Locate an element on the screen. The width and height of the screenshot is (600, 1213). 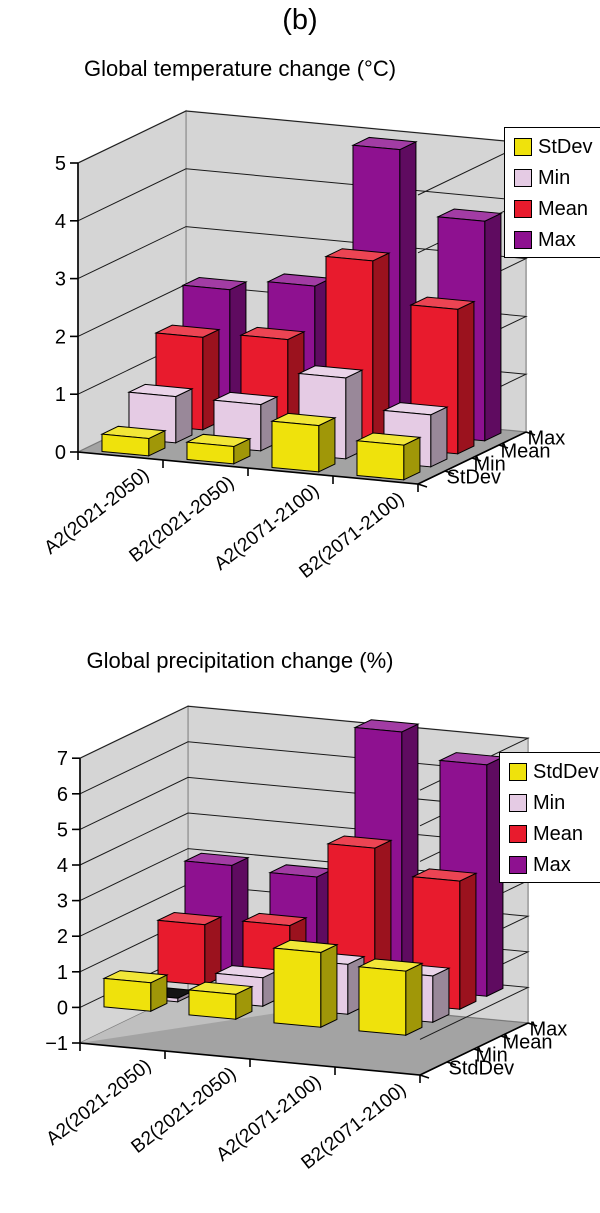
y-tick-label: 7 is located at coordinates (62, 759).